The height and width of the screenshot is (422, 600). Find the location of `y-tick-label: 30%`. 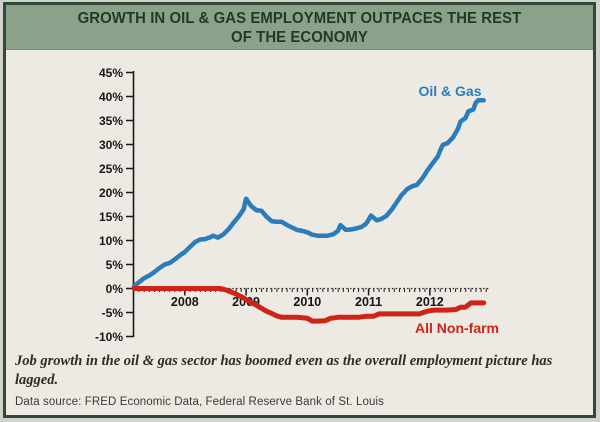

y-tick-label: 30% is located at coordinates (111, 145).